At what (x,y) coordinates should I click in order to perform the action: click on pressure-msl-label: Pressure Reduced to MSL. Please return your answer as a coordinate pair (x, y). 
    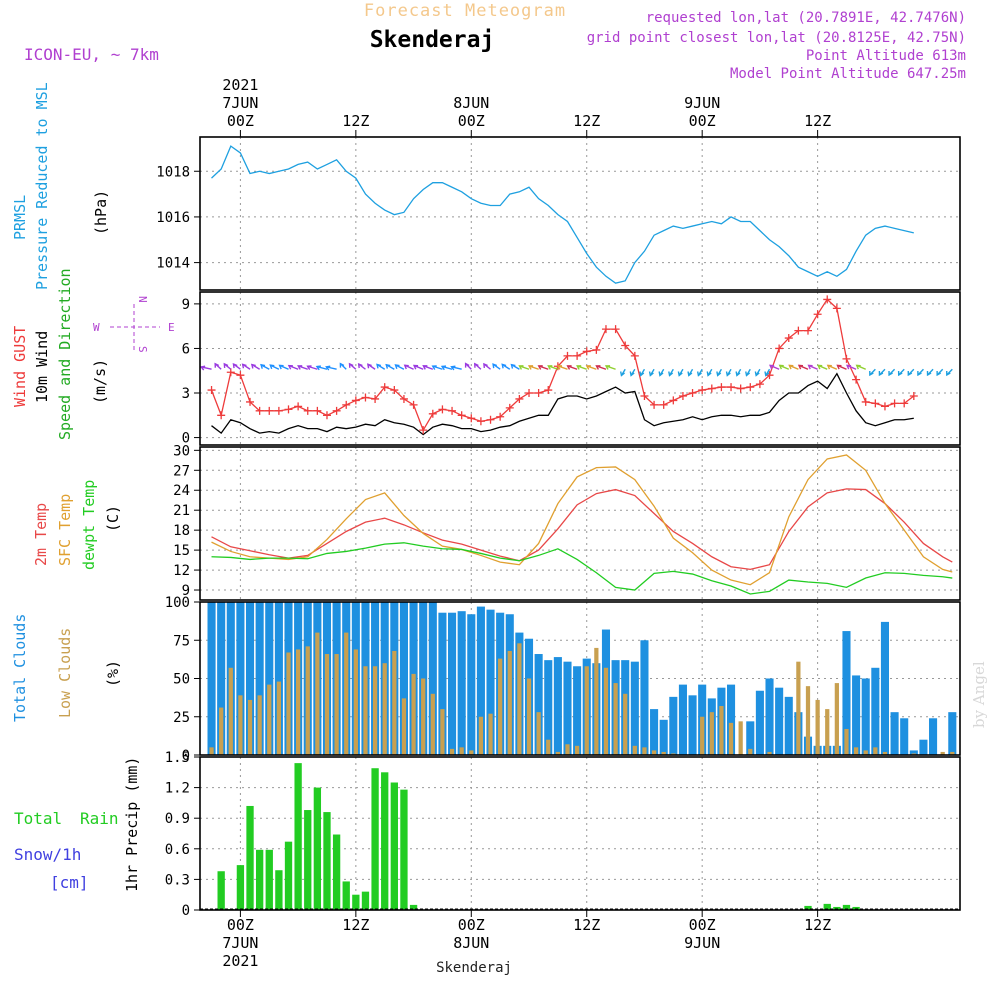
    Looking at the image, I should click on (42, 186).